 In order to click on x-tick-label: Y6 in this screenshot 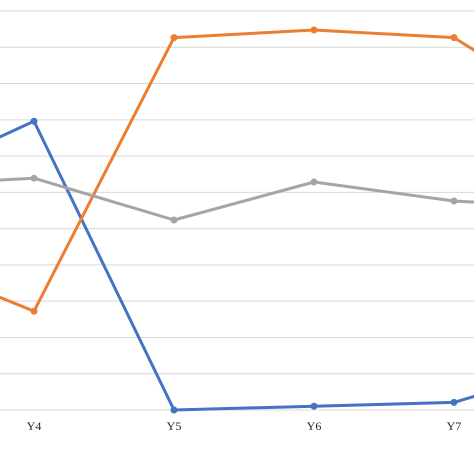, I will do `click(314, 426)`.